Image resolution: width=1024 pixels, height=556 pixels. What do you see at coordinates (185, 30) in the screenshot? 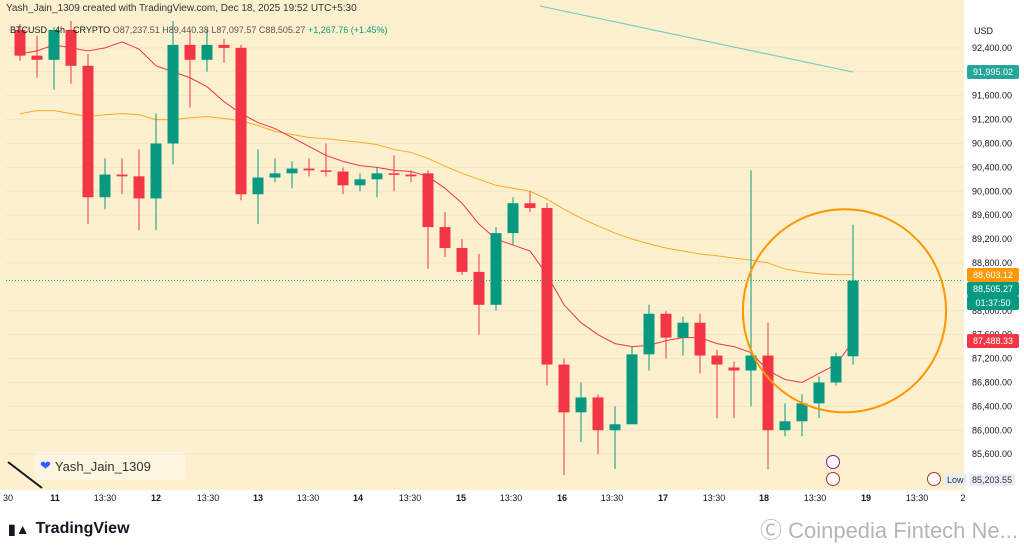
I see `high-value: H89,440.38` at bounding box center [185, 30].